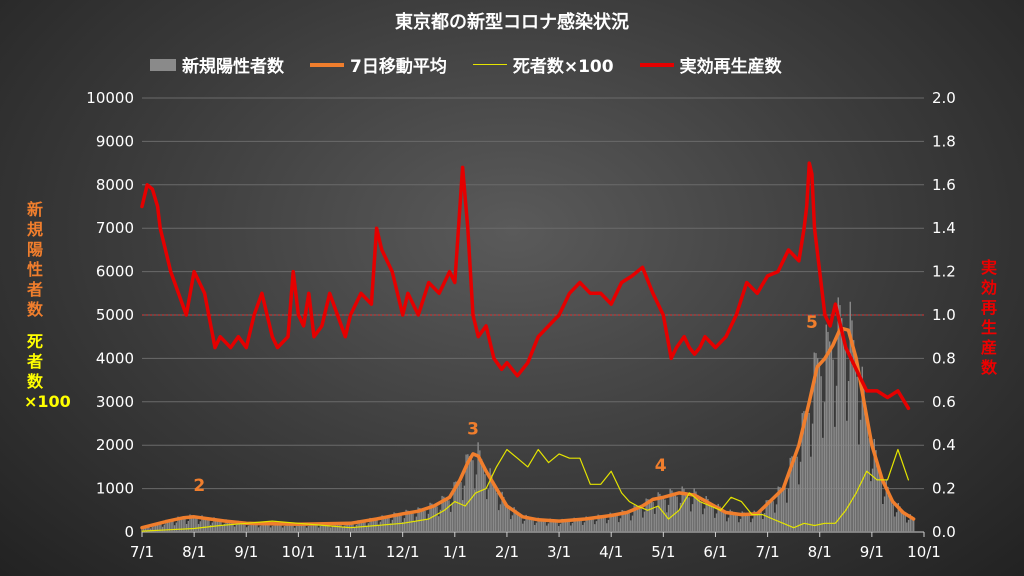 Image resolution: width=1024 pixels, height=576 pixels. Describe the element at coordinates (563, 67) in the screenshot. I see `legend-label-deaths: 死者数×100` at that location.